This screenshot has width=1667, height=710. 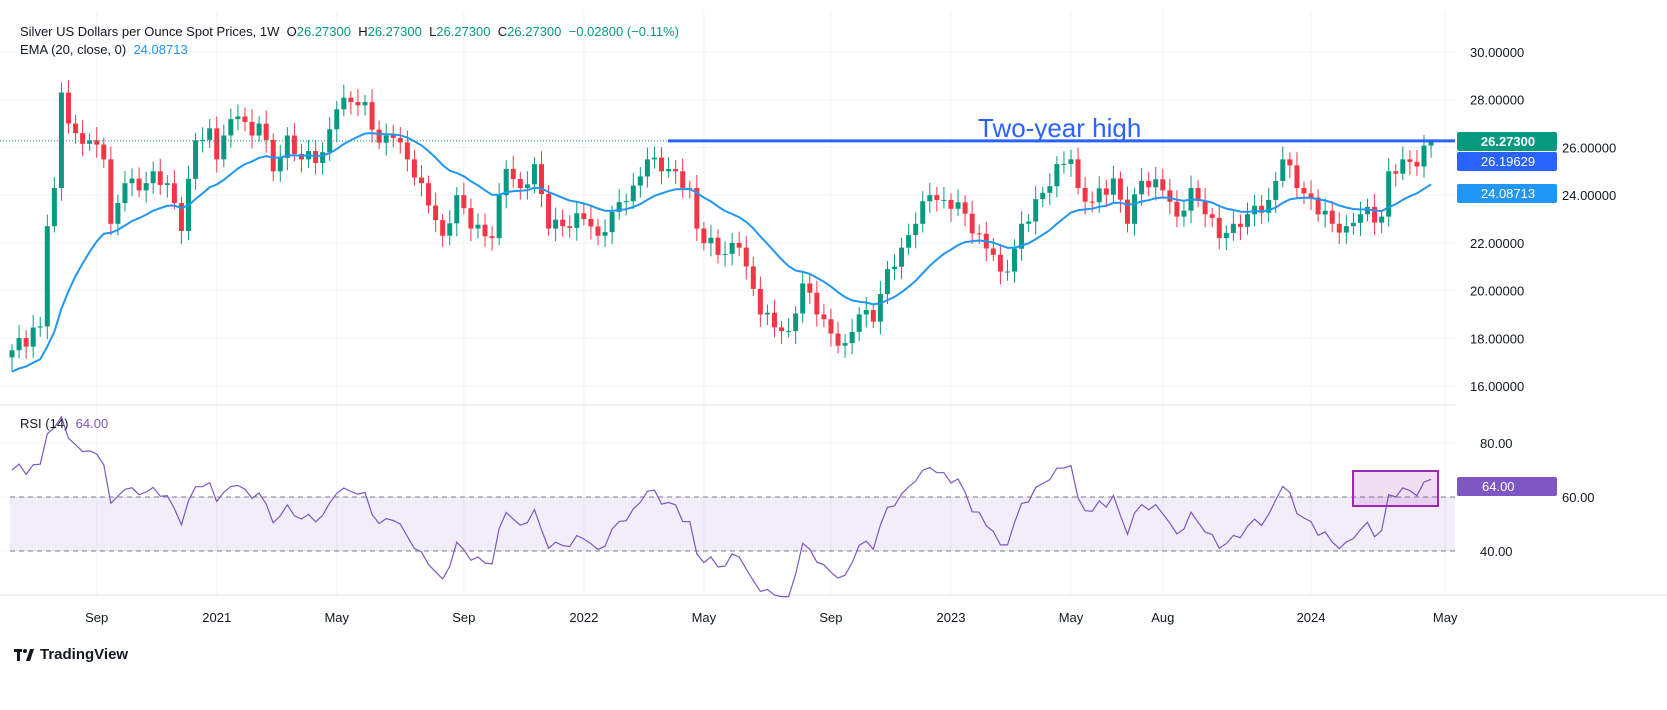 I want to click on time-tick-label: 2021, so click(x=216, y=617).